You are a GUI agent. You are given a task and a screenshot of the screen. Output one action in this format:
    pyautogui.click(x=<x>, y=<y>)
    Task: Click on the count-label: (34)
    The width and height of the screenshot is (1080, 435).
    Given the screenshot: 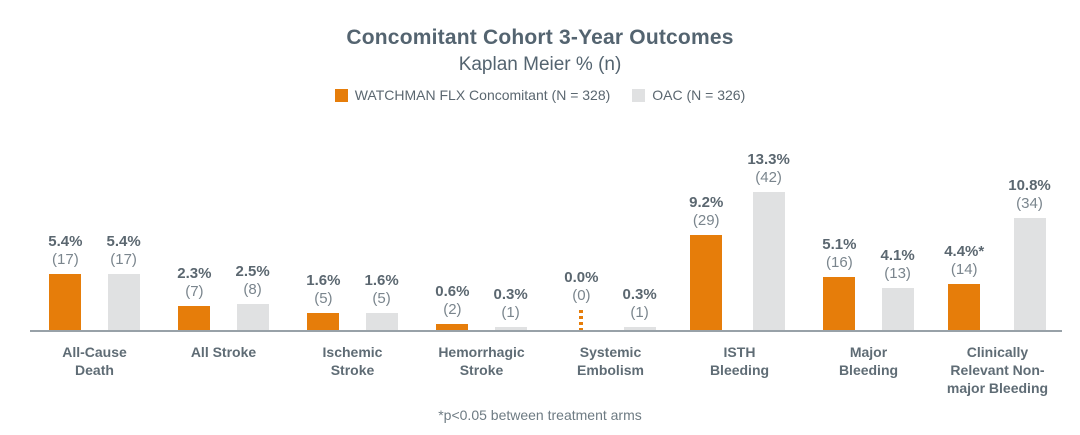 What is the action you would take?
    pyautogui.click(x=1029, y=204)
    